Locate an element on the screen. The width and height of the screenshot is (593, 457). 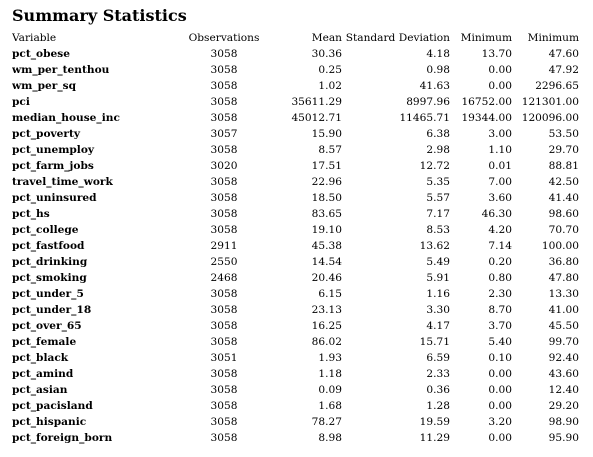
header-standard-deviation: Standard Deviation is located at coordinates (397, 38).